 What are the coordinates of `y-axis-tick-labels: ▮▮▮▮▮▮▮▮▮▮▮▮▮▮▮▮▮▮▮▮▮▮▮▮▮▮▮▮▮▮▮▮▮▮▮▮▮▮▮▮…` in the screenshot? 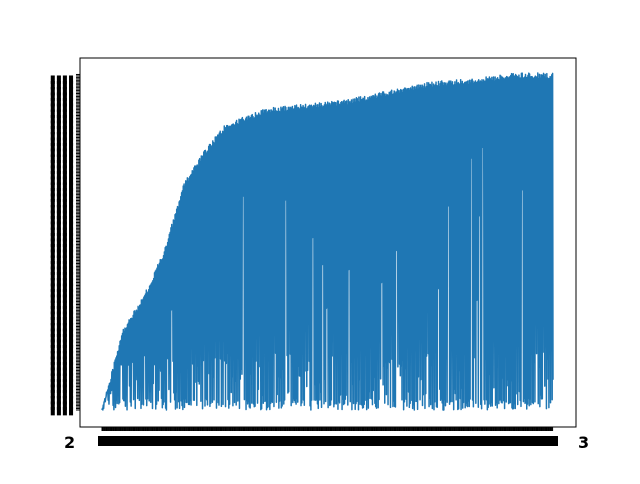 It's located at (62, 245).